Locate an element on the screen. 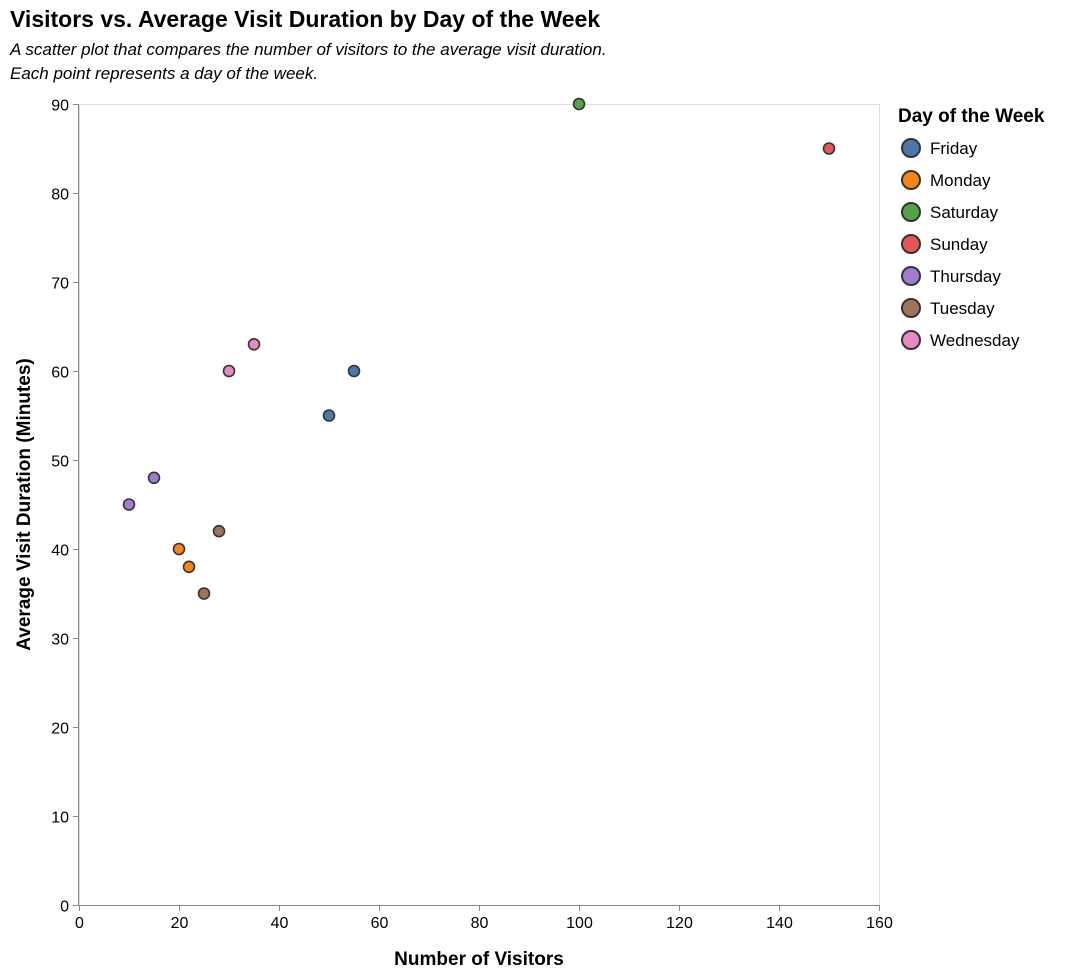  y-tick-label: 20 is located at coordinates (60, 729).